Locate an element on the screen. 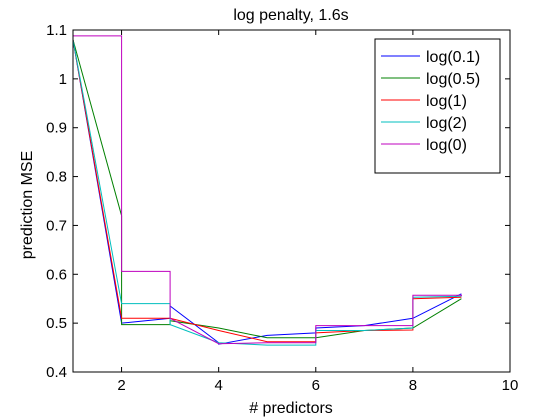 This screenshot has height=420, width=560. y-tick-label: 0.9 is located at coordinates (56, 128).